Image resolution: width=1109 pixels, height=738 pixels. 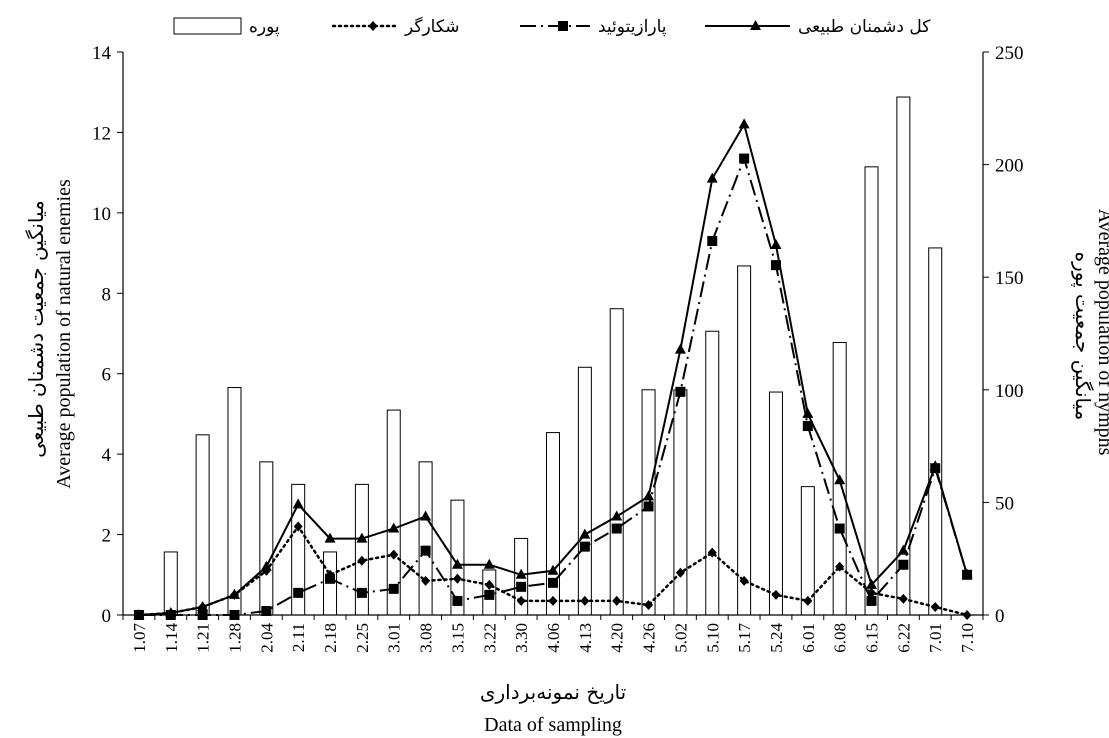 I want to click on x-tick-label: 4.06, so click(x=553, y=638).